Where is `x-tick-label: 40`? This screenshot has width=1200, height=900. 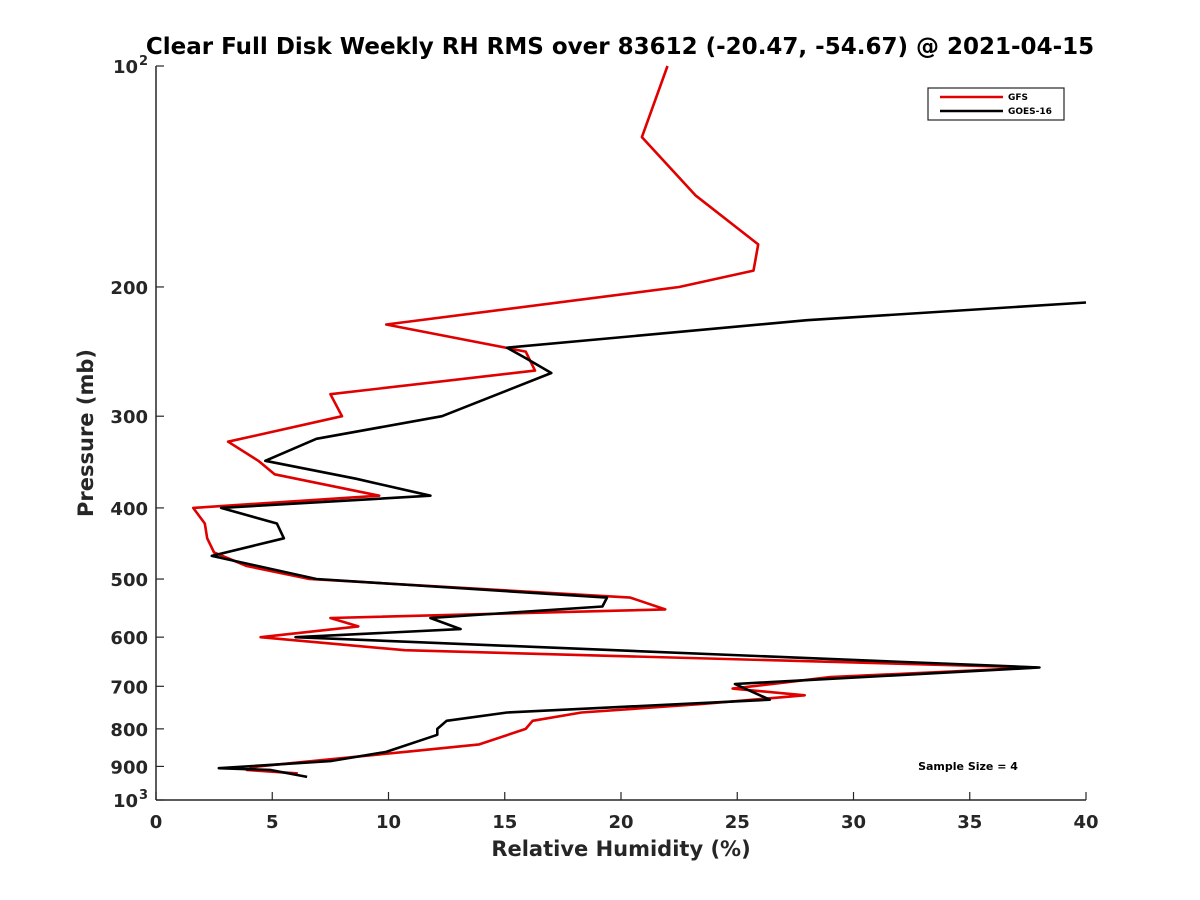
x-tick-label: 40 is located at coordinates (1085, 822).